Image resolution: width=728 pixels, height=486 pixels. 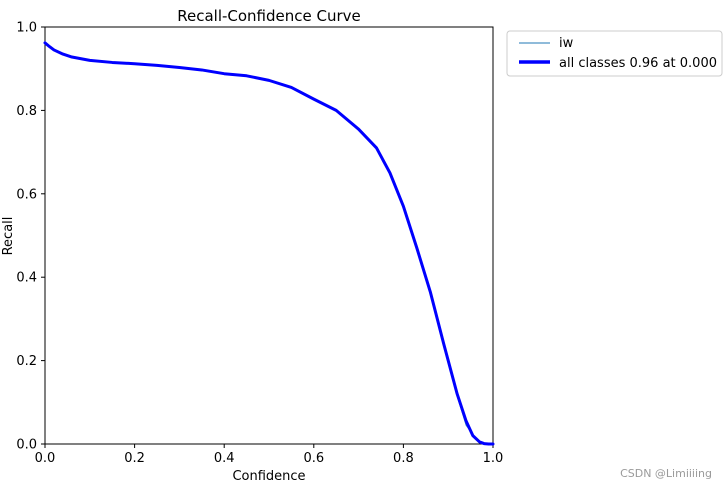 I want to click on watermark: CSDN @Limiiiing, so click(x=666, y=473).